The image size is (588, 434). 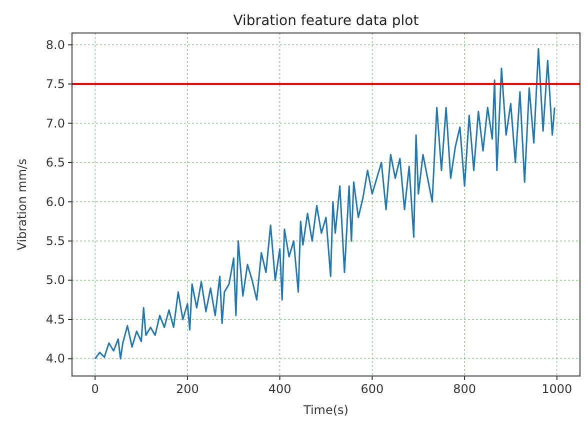 I want to click on x-tick-label: 200, so click(x=187, y=389).